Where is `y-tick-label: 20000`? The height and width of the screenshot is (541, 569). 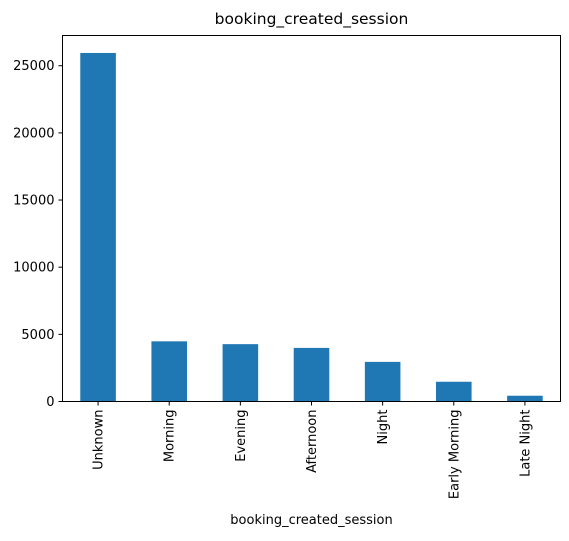
y-tick-label: 20000 is located at coordinates (33, 133).